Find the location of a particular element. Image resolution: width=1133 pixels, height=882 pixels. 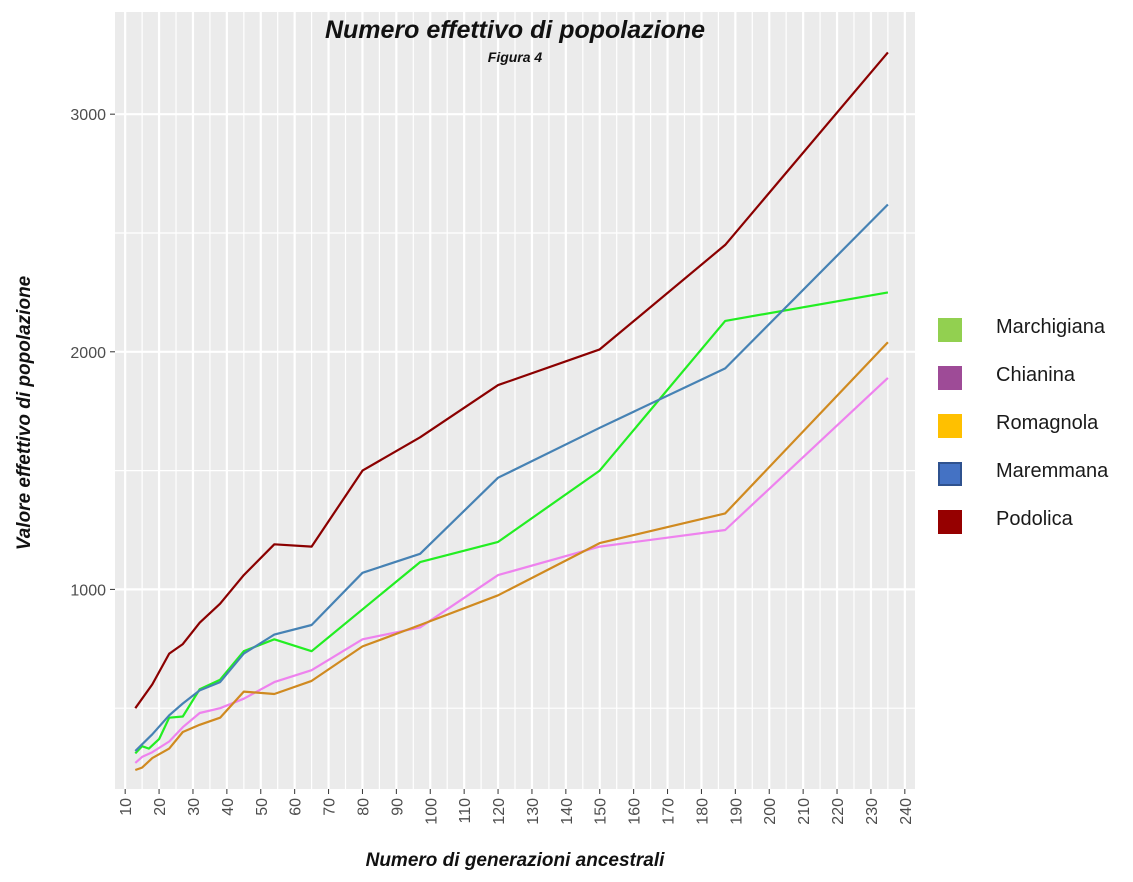

x-tick-label: 50 is located at coordinates (262, 807).